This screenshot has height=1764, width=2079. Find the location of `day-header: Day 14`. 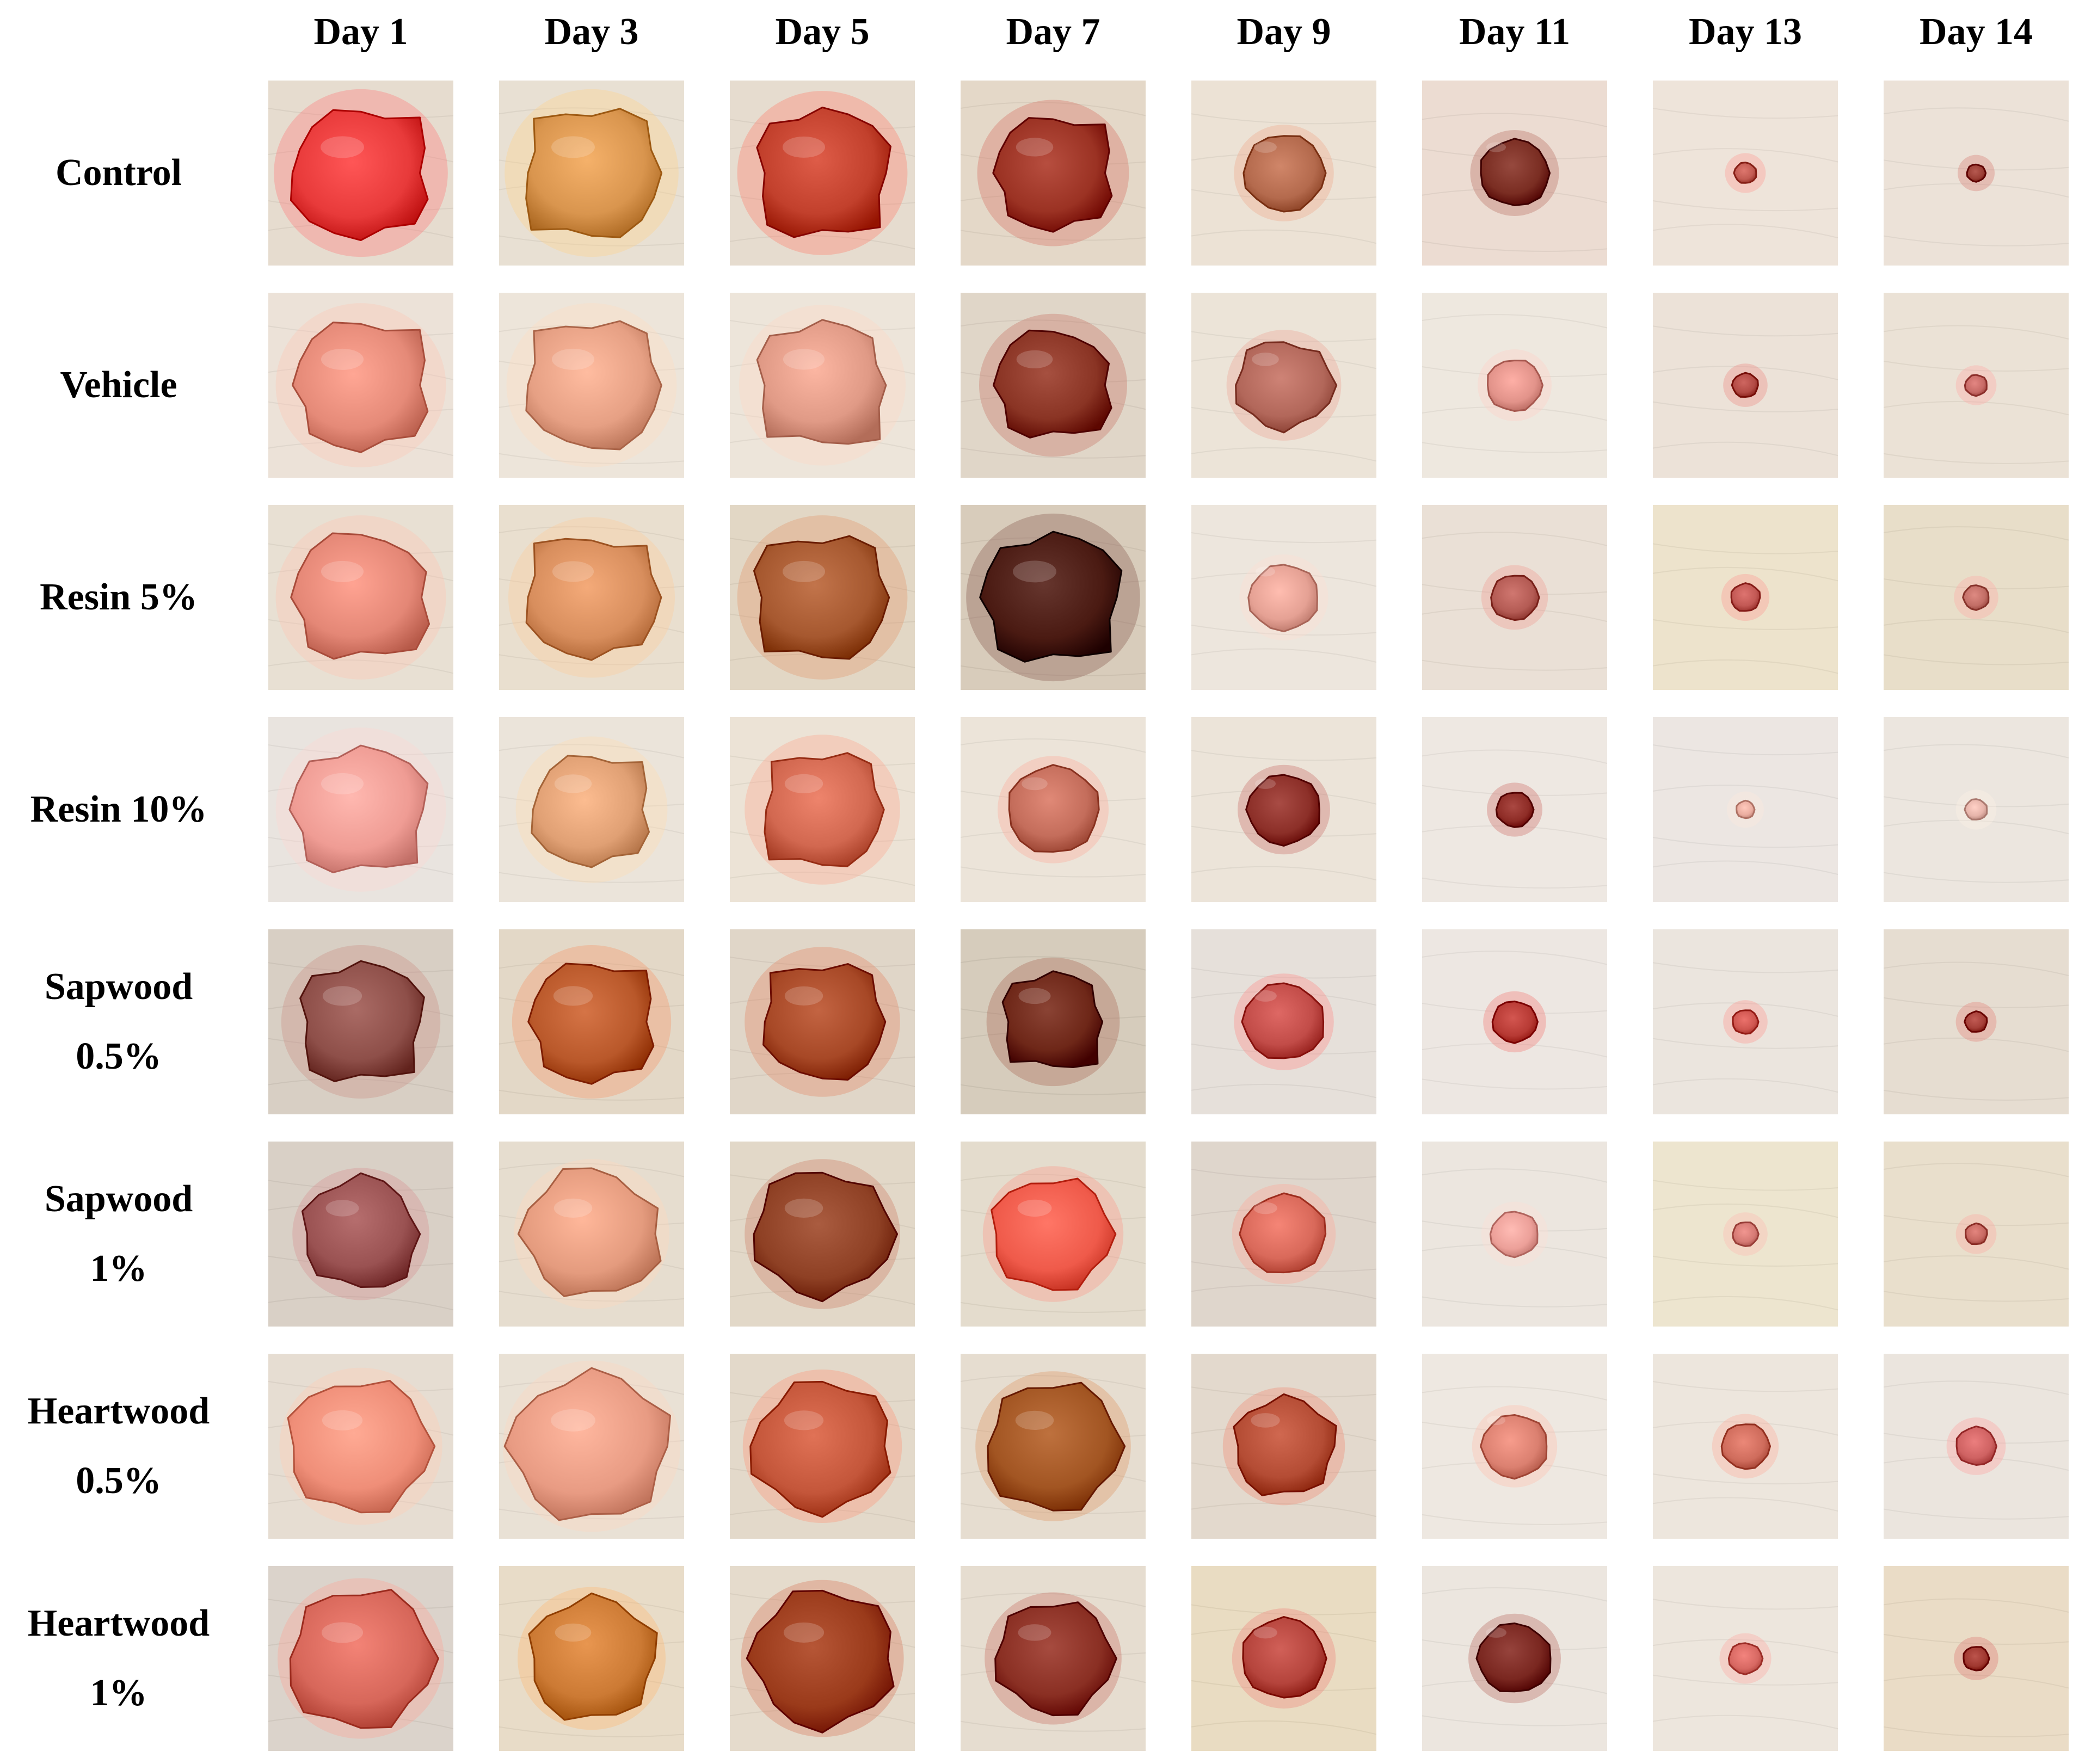

day-header: Day 14 is located at coordinates (1976, 32).